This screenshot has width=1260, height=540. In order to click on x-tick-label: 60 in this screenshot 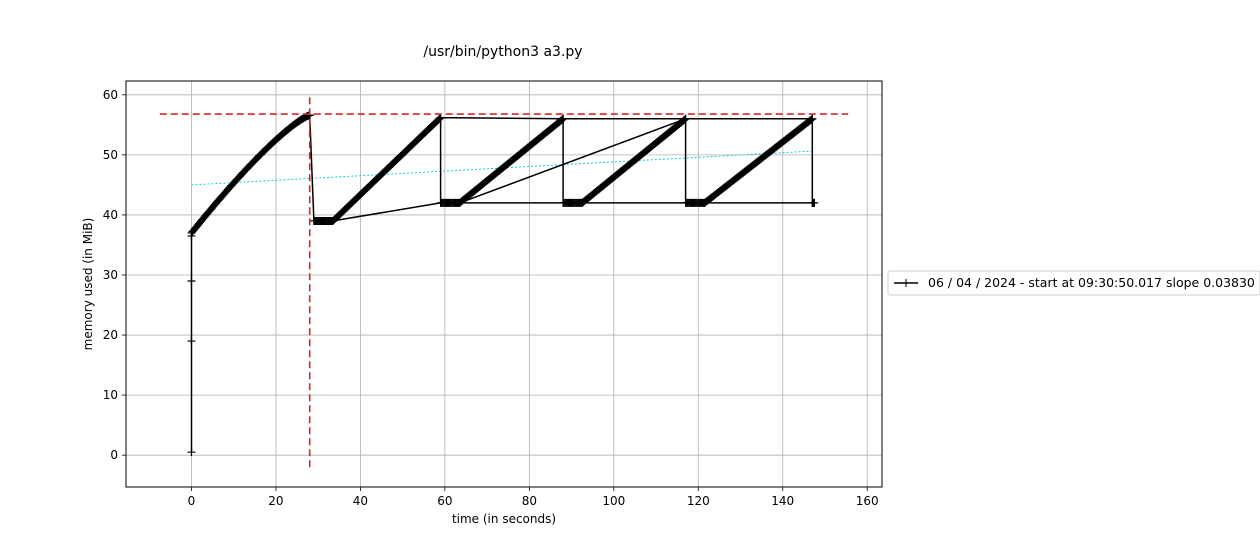, I will do `click(444, 501)`.